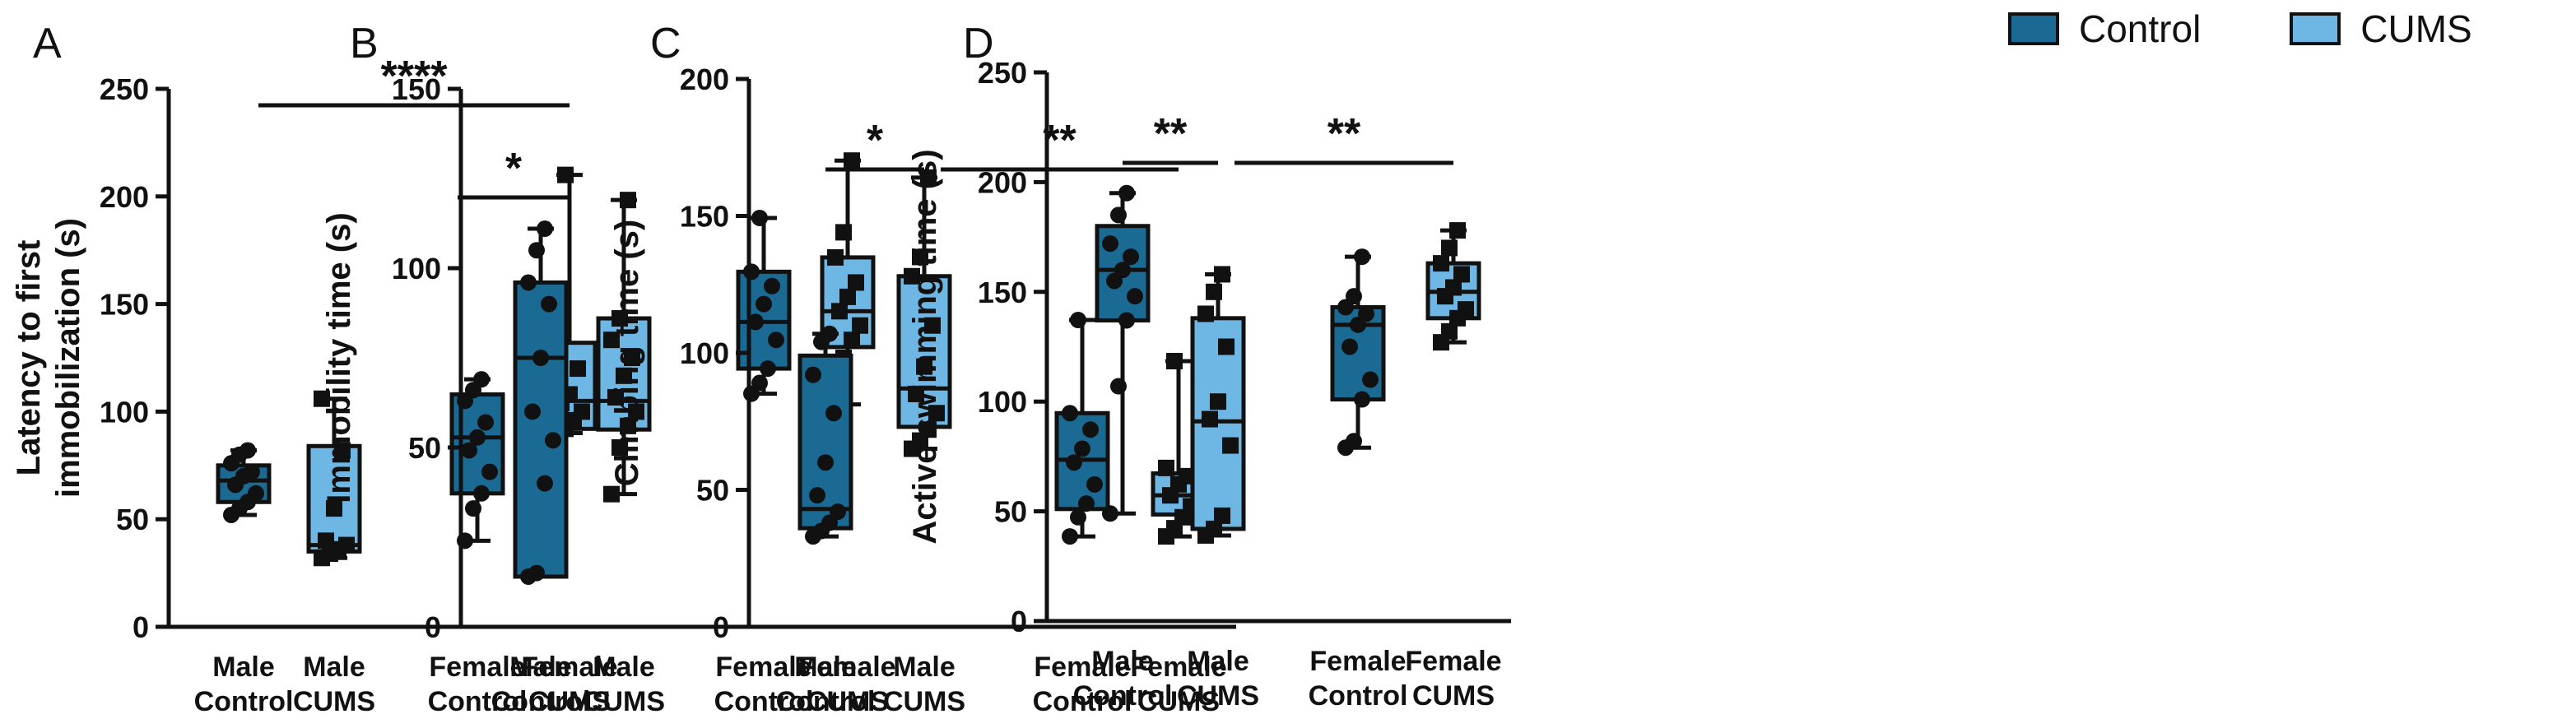 Image resolution: width=2576 pixels, height=728 pixels. Describe the element at coordinates (569, 684) in the screenshot. I see `x-tick-label: Female CUMS` at that location.